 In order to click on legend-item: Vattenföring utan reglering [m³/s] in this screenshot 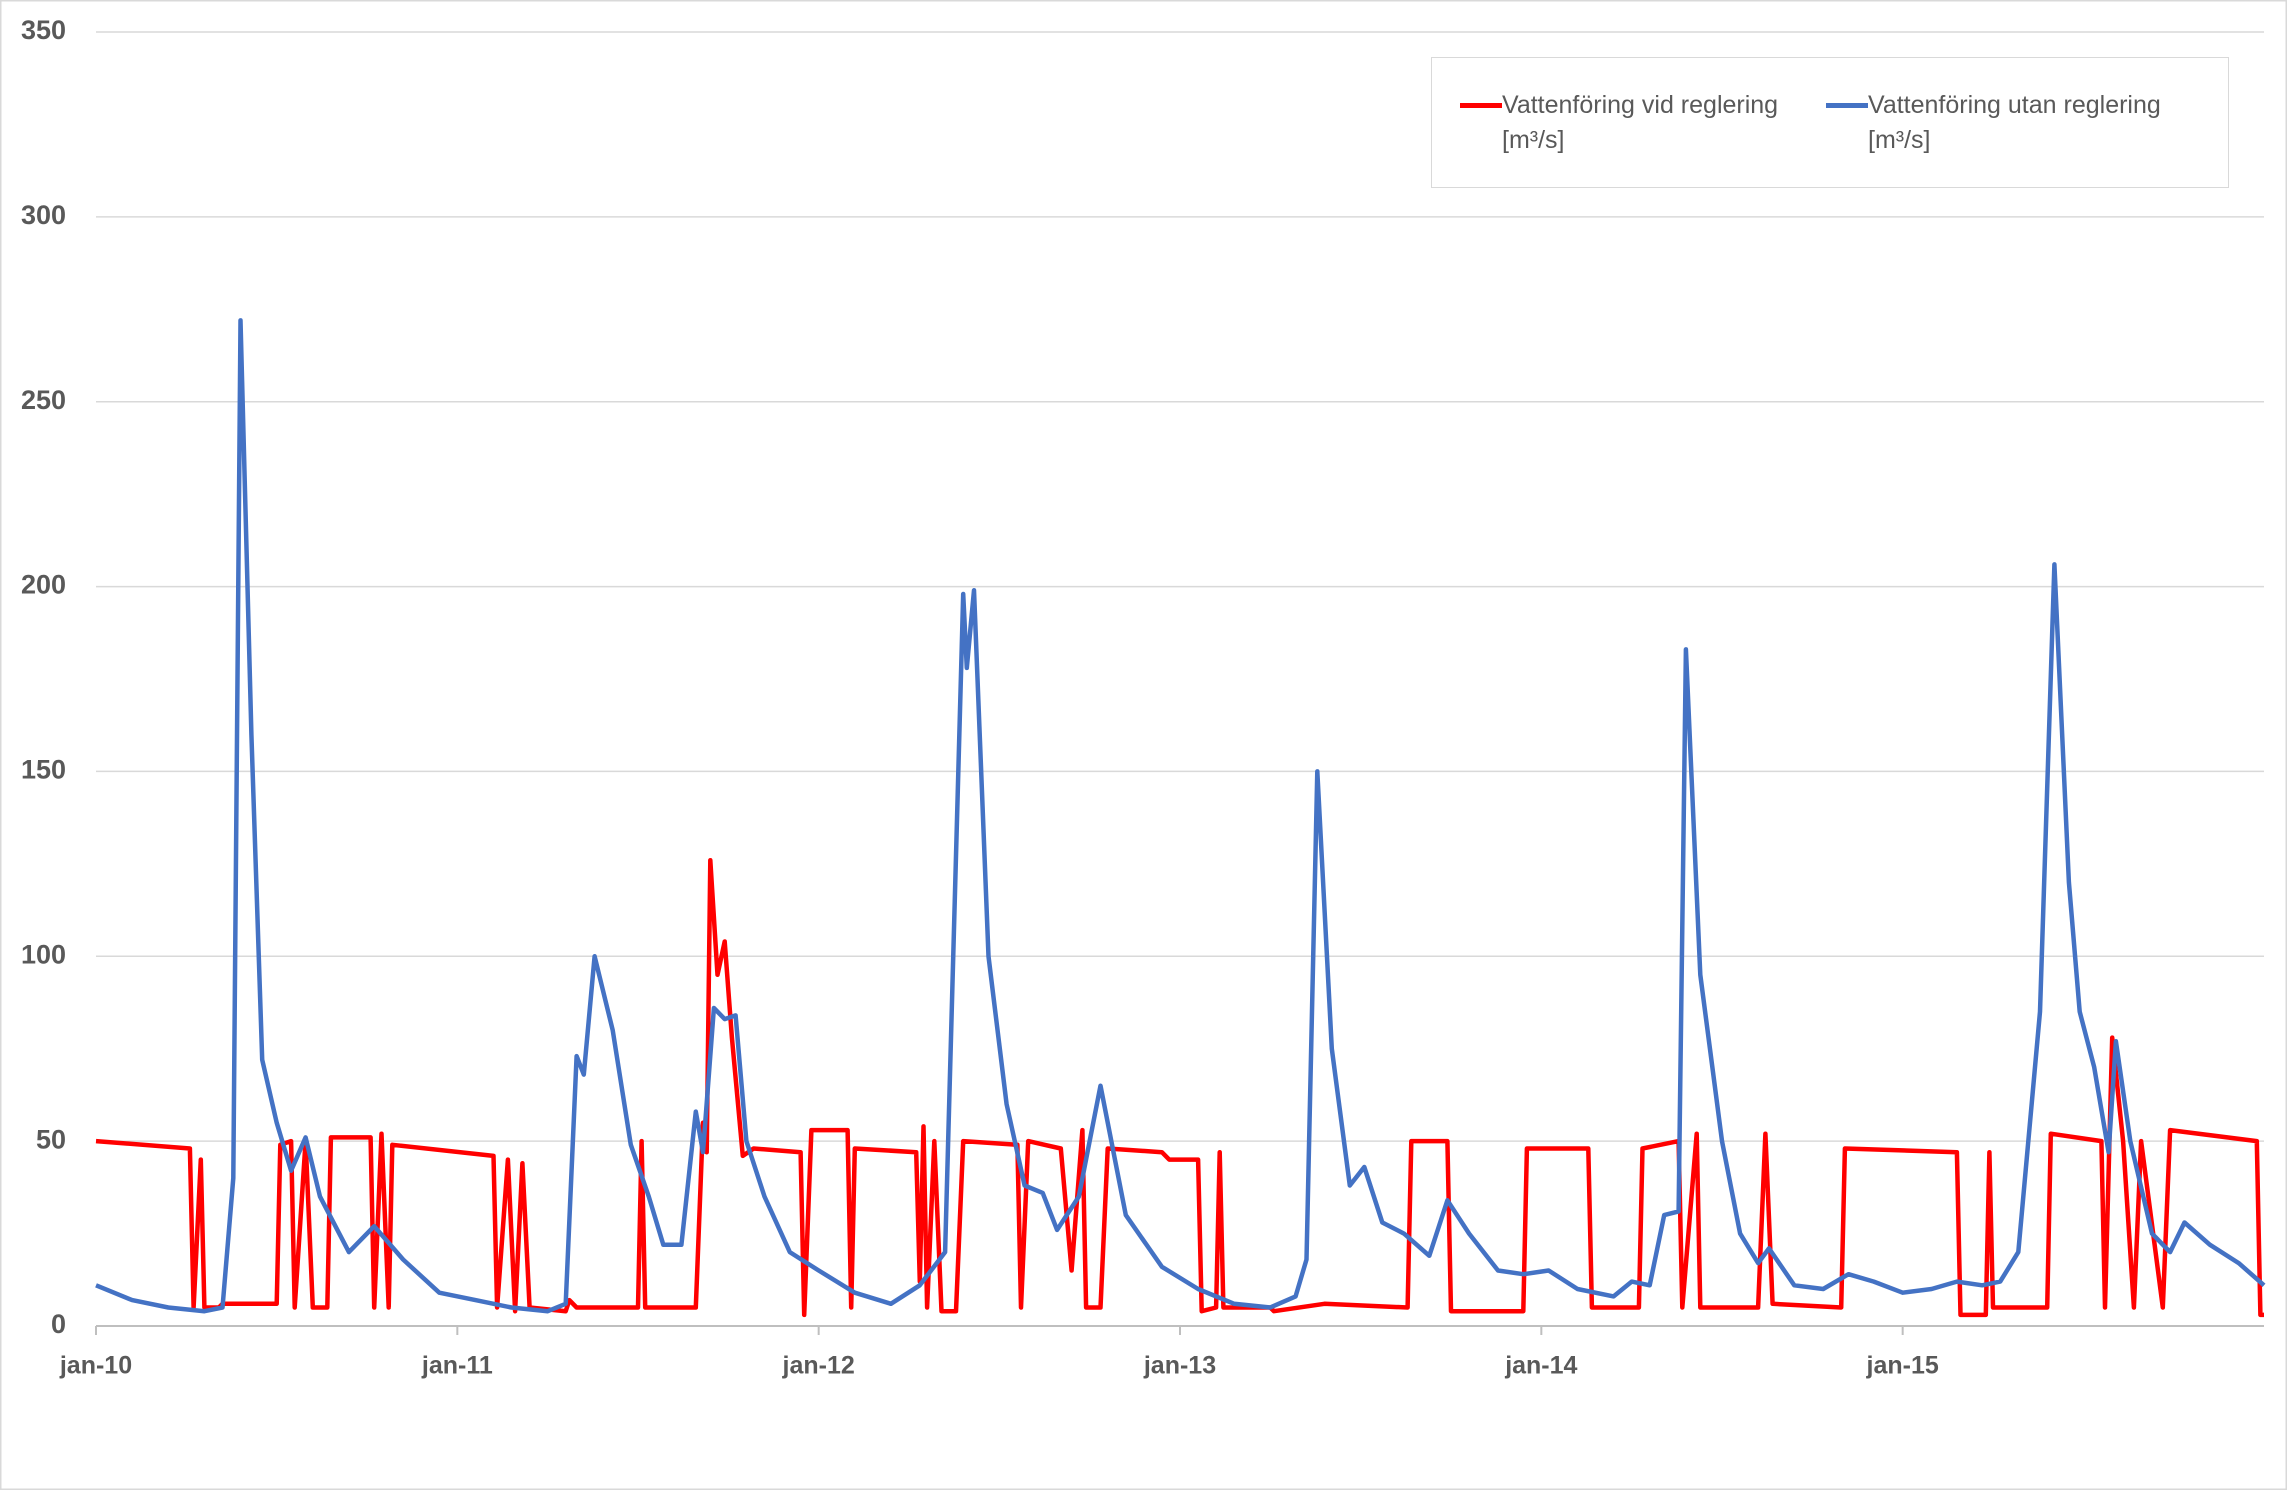, I will do `click(2002, 137)`.